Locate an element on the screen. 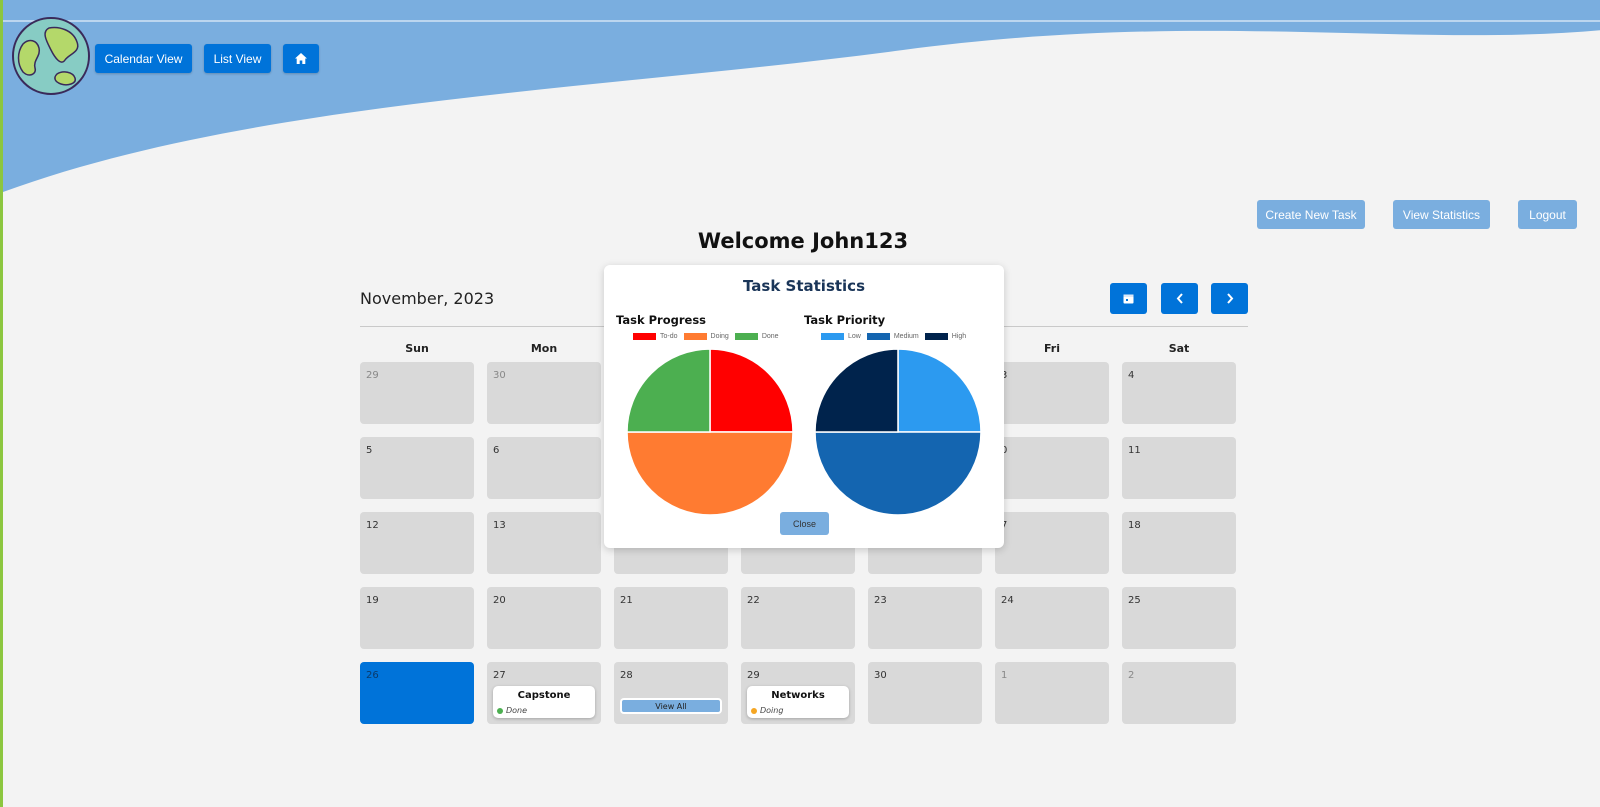 The height and width of the screenshot is (807, 1600). day-cell: 6 is located at coordinates (544, 468).